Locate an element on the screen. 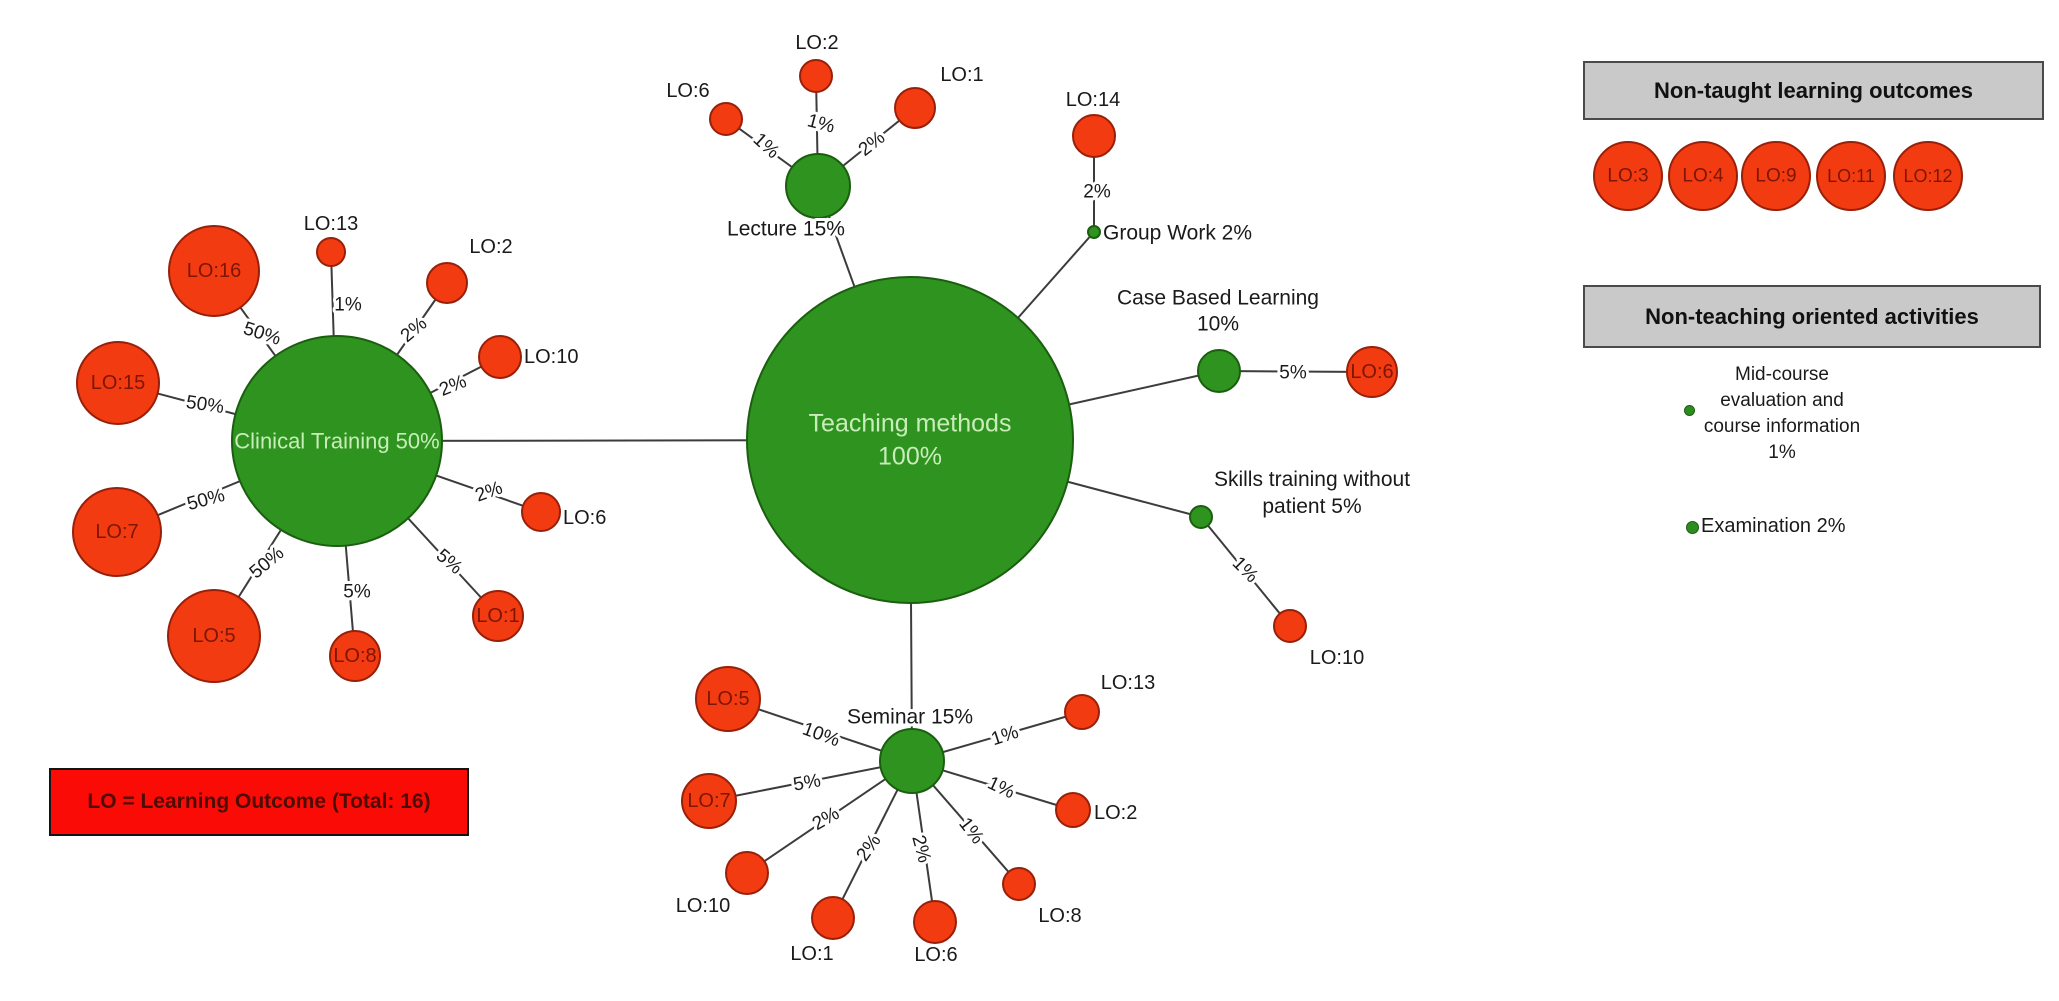  lo-label: LO:5 is located at coordinates (213, 636).